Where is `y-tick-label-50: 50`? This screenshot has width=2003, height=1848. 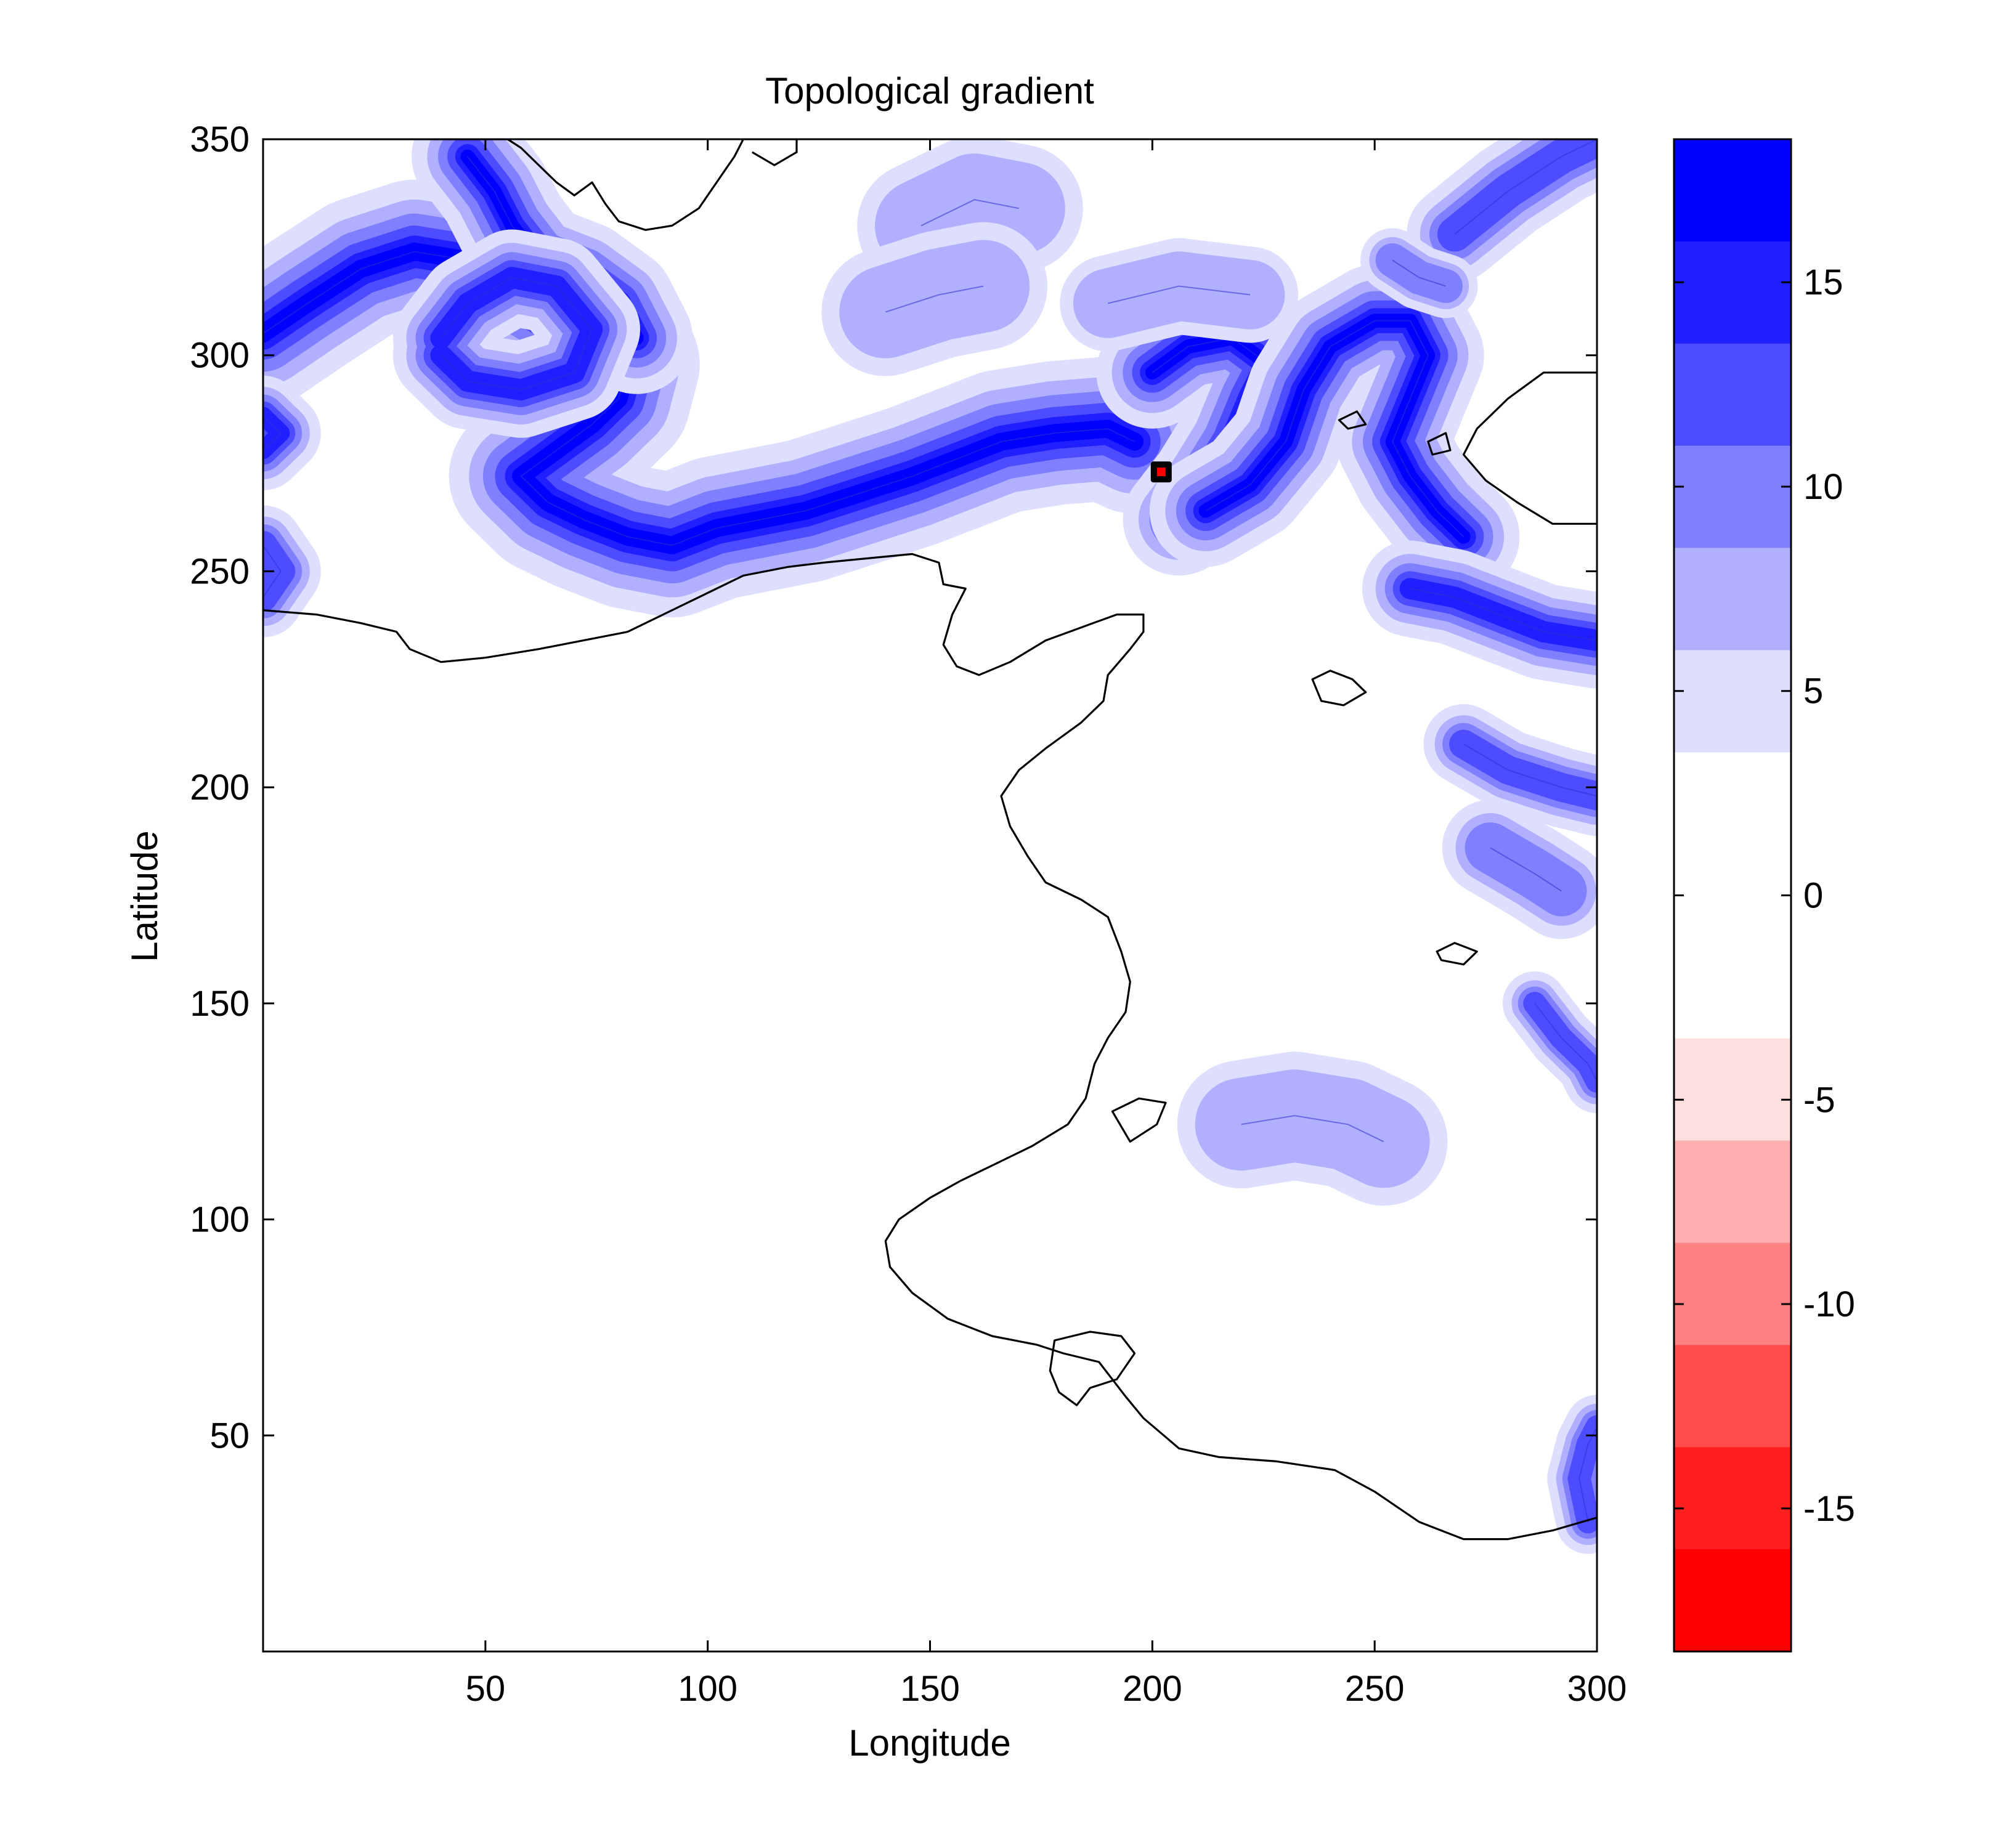
y-tick-label-50: 50 is located at coordinates (229, 1436).